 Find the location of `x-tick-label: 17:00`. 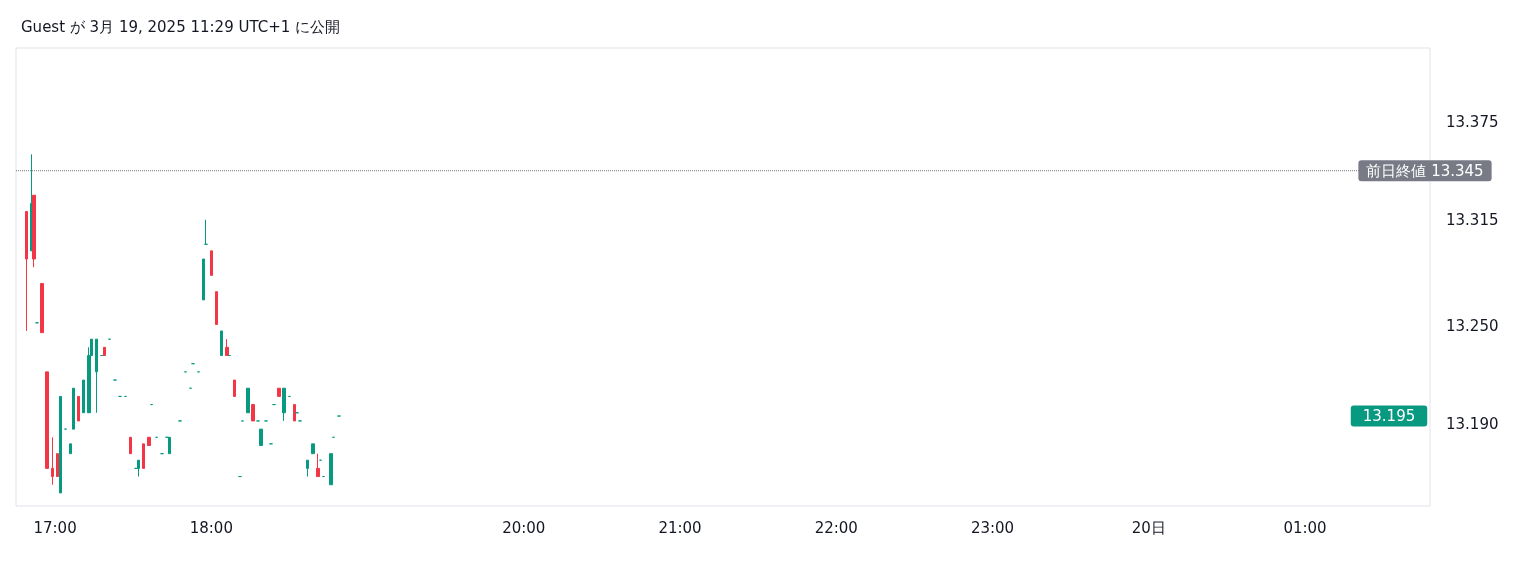

x-tick-label: 17:00 is located at coordinates (55, 527).